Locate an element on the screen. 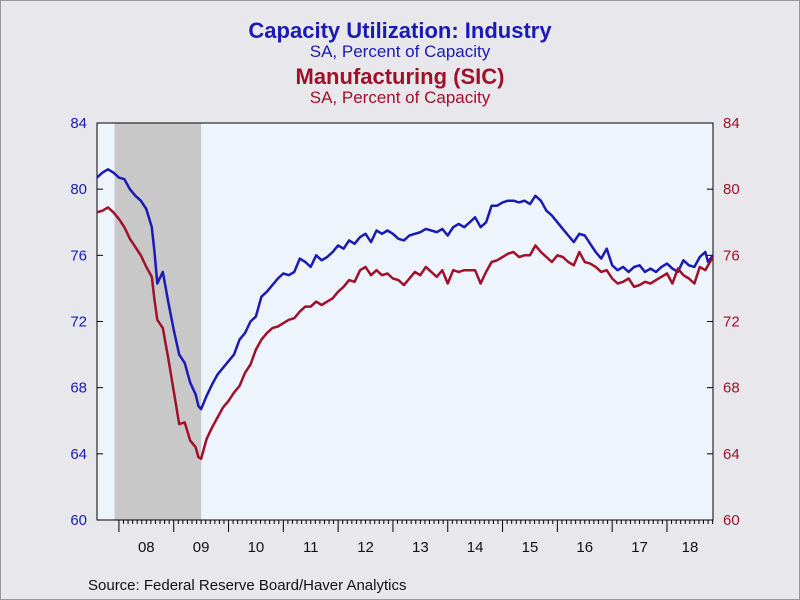  right-tick-label: 64 is located at coordinates (731, 454).